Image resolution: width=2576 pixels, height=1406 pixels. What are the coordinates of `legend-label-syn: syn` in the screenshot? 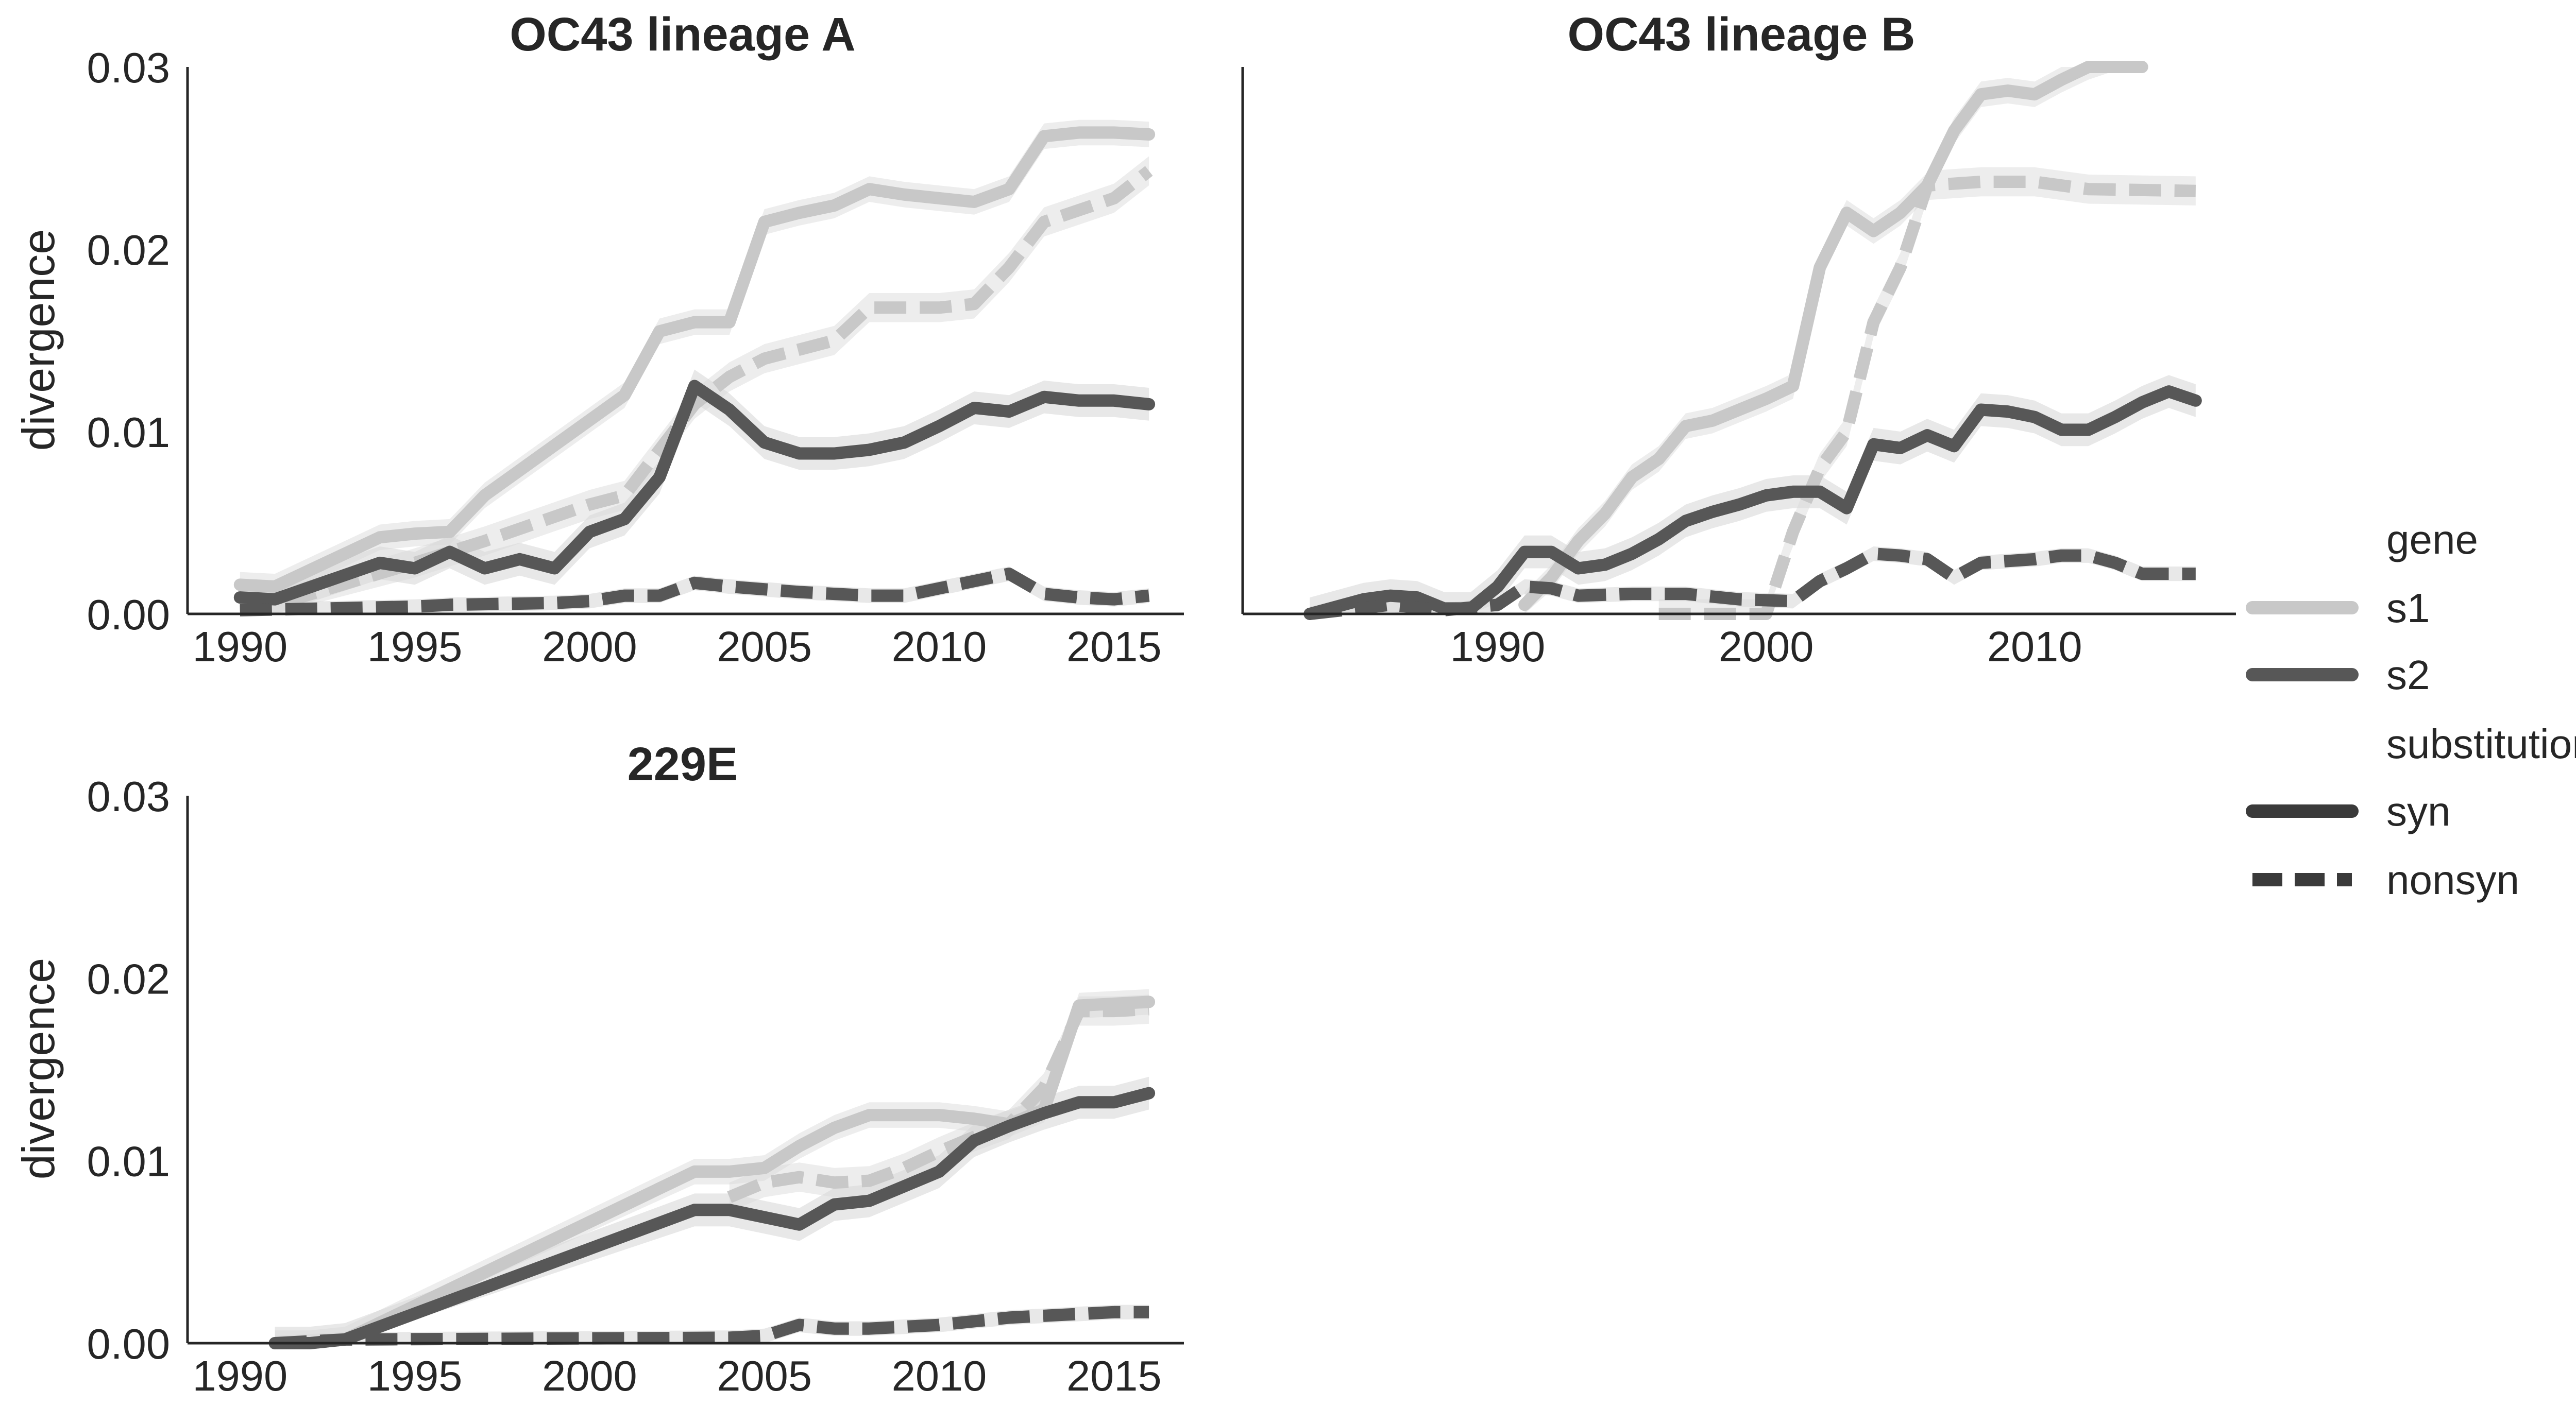 It's located at (2418, 811).